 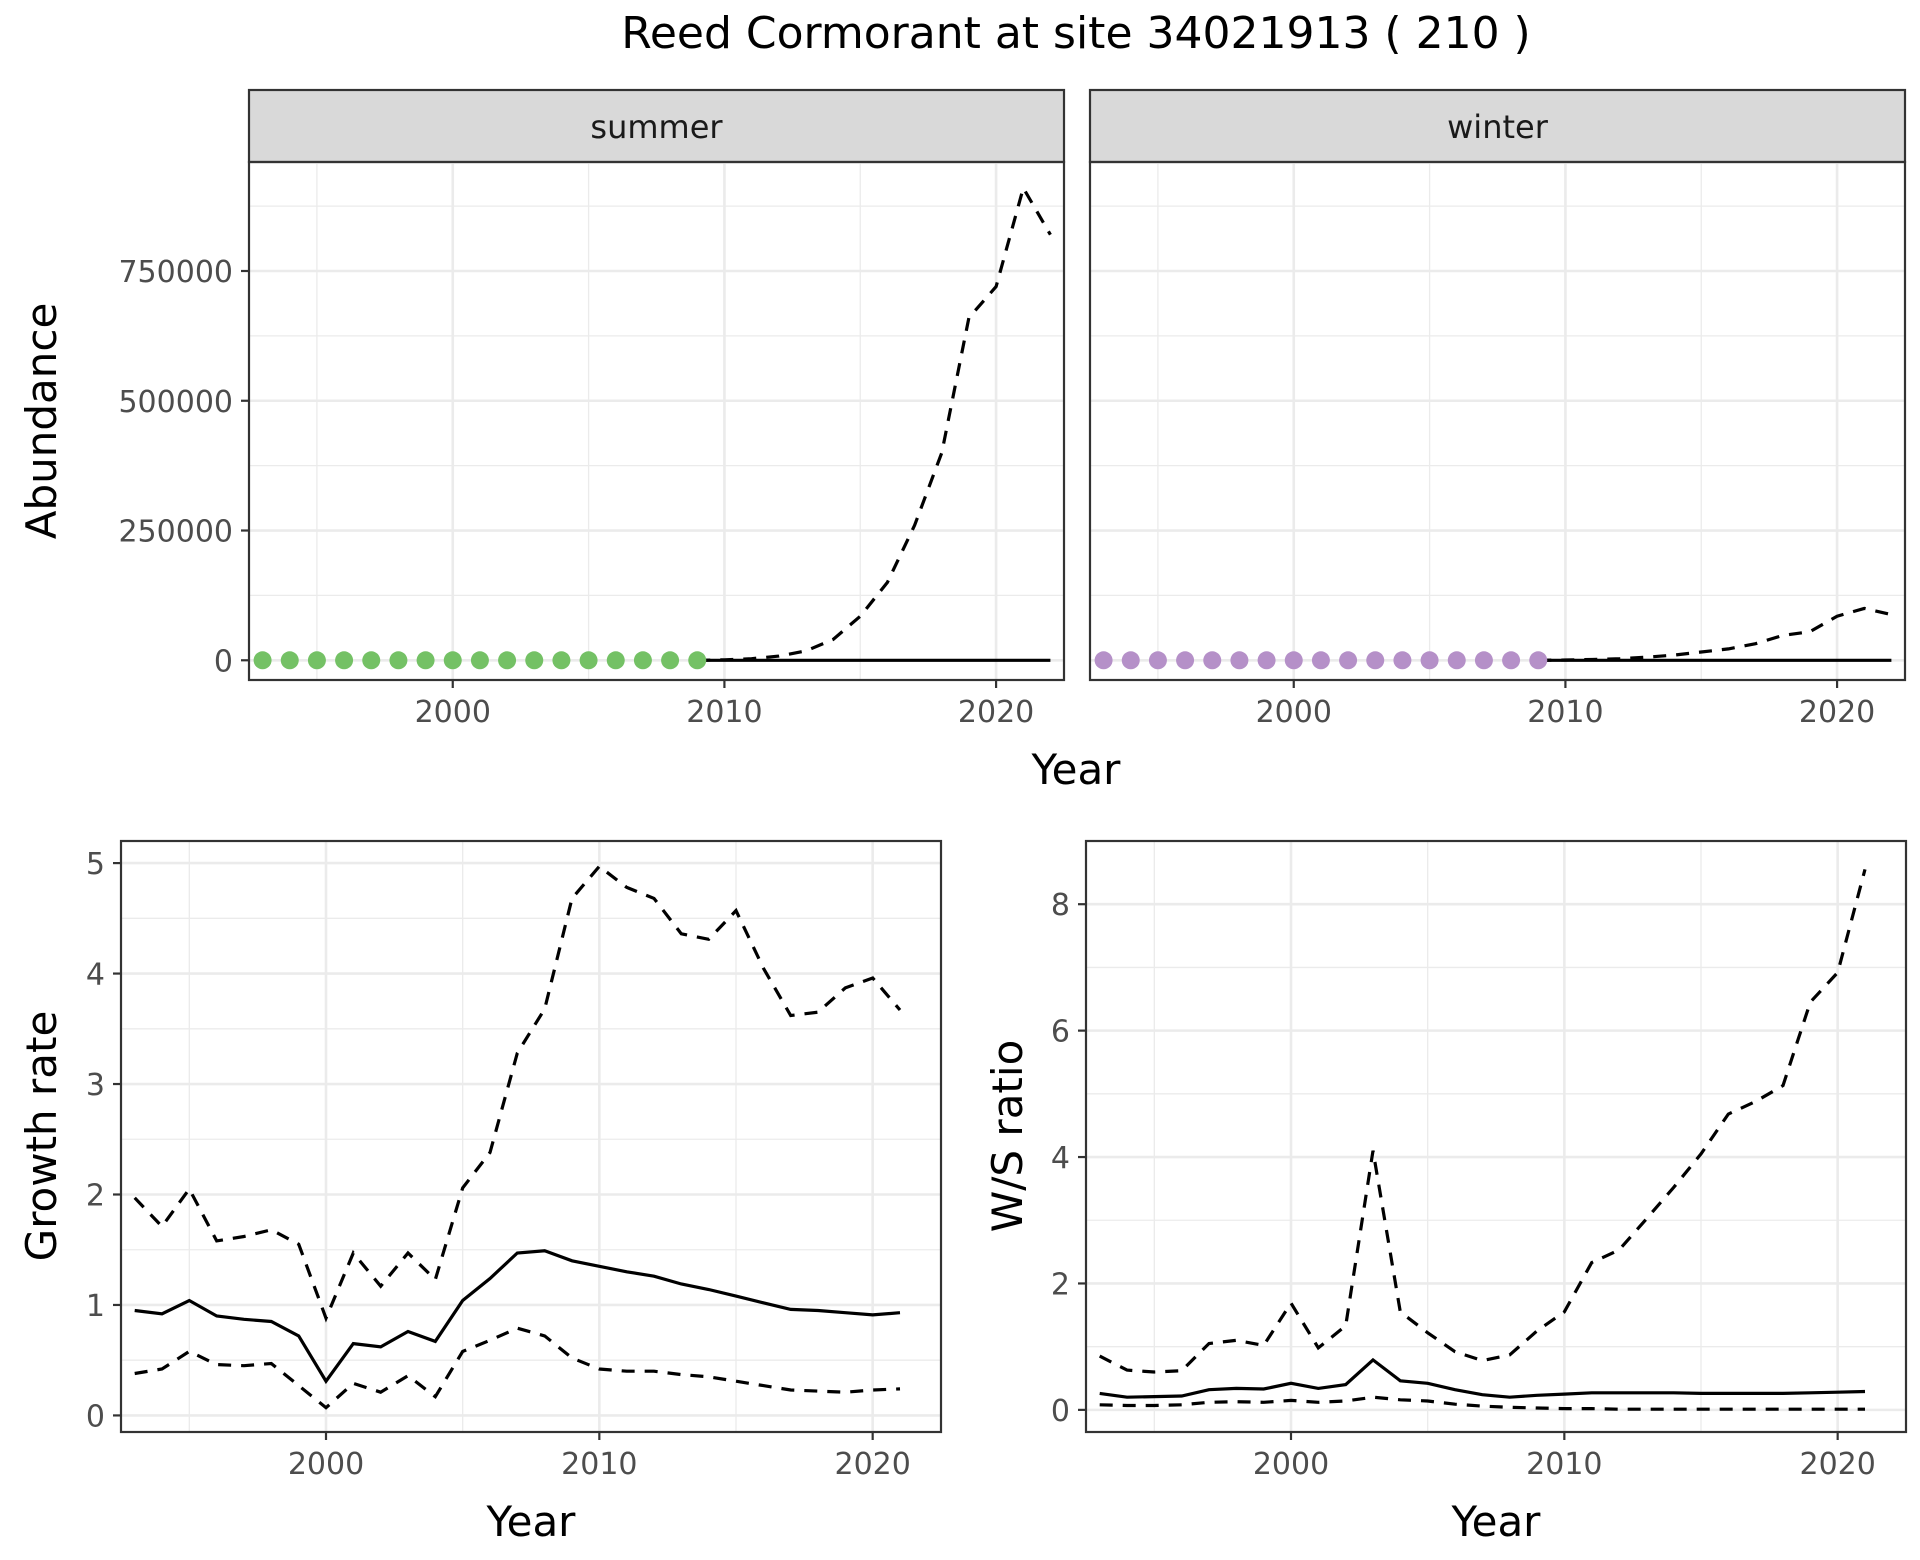 What do you see at coordinates (95, 864) in the screenshot?
I see `growth-rate-y-tick-label: 5` at bounding box center [95, 864].